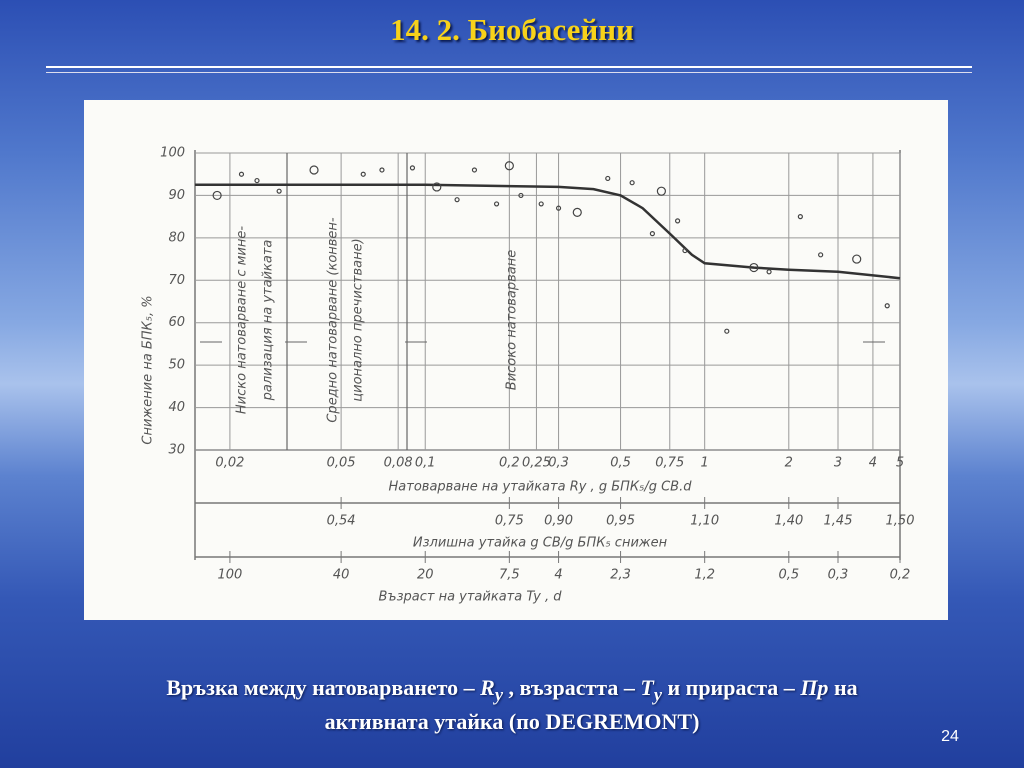 This screenshot has height=768, width=1024. What do you see at coordinates (176, 450) in the screenshot?
I see `y-tick-label: 30` at bounding box center [176, 450].